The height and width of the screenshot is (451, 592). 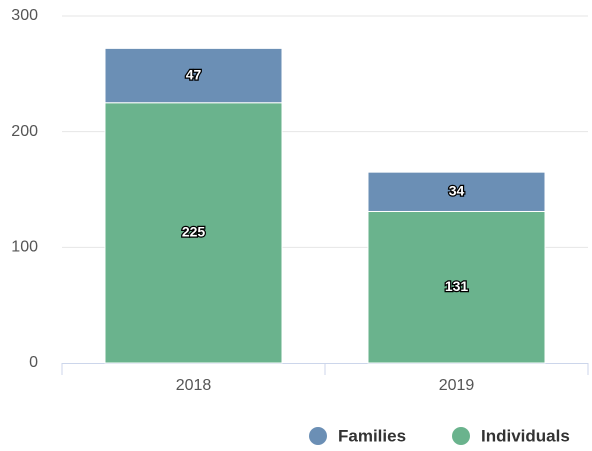 I want to click on y-tick-label: 300, so click(x=24, y=15).